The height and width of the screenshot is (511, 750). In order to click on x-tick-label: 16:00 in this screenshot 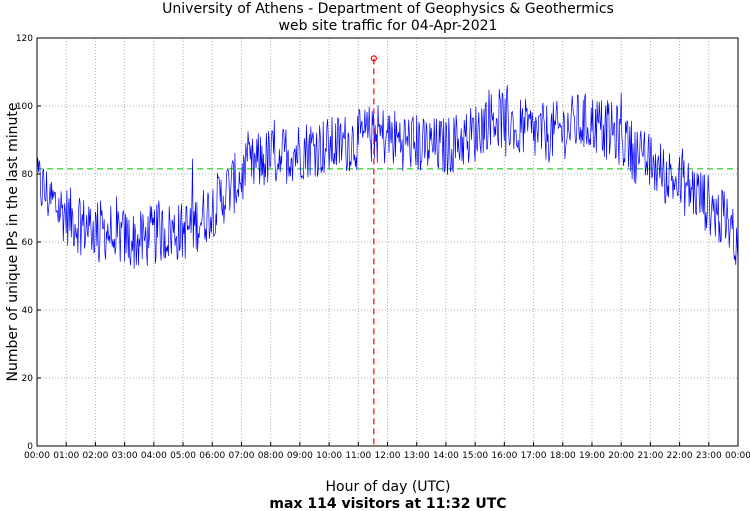, I will do `click(504, 456)`.